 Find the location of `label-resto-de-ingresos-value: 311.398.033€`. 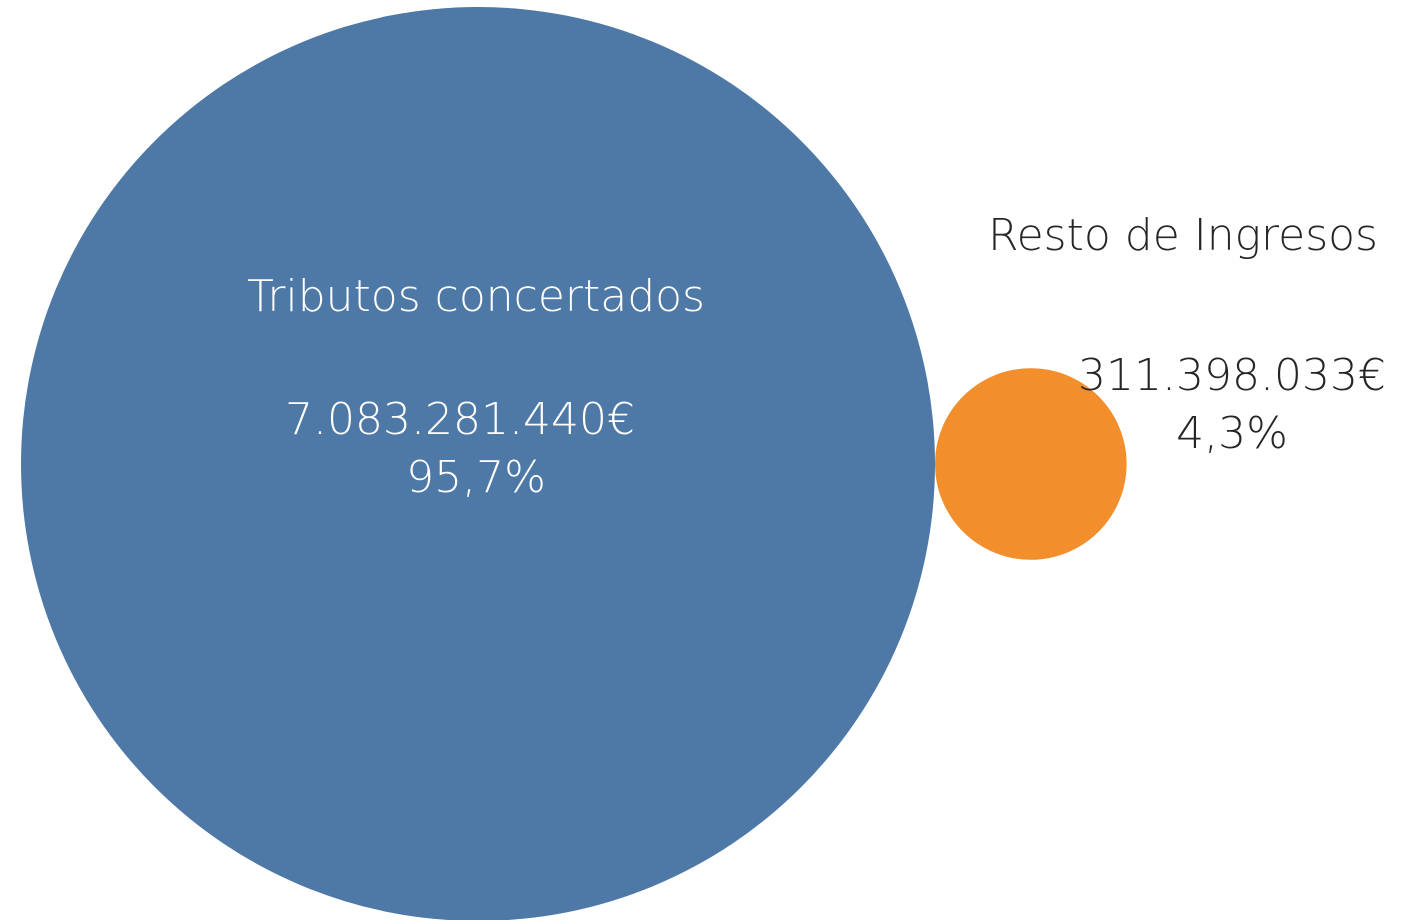

label-resto-de-ingresos-value: 311.398.033€ is located at coordinates (1232, 375).